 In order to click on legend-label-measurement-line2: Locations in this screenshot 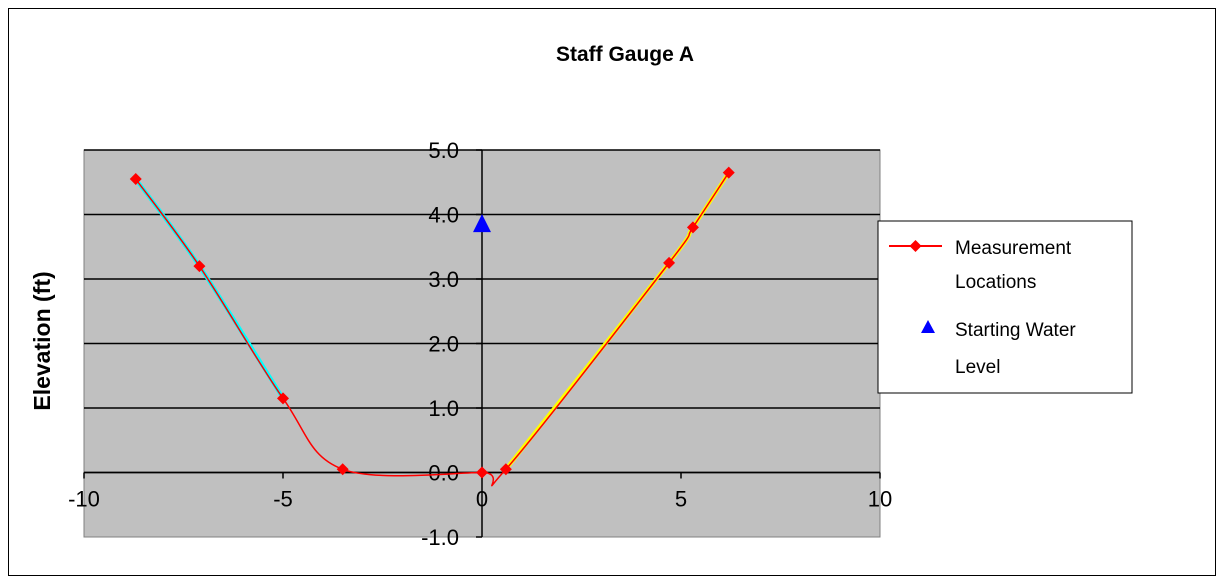, I will do `click(995, 282)`.